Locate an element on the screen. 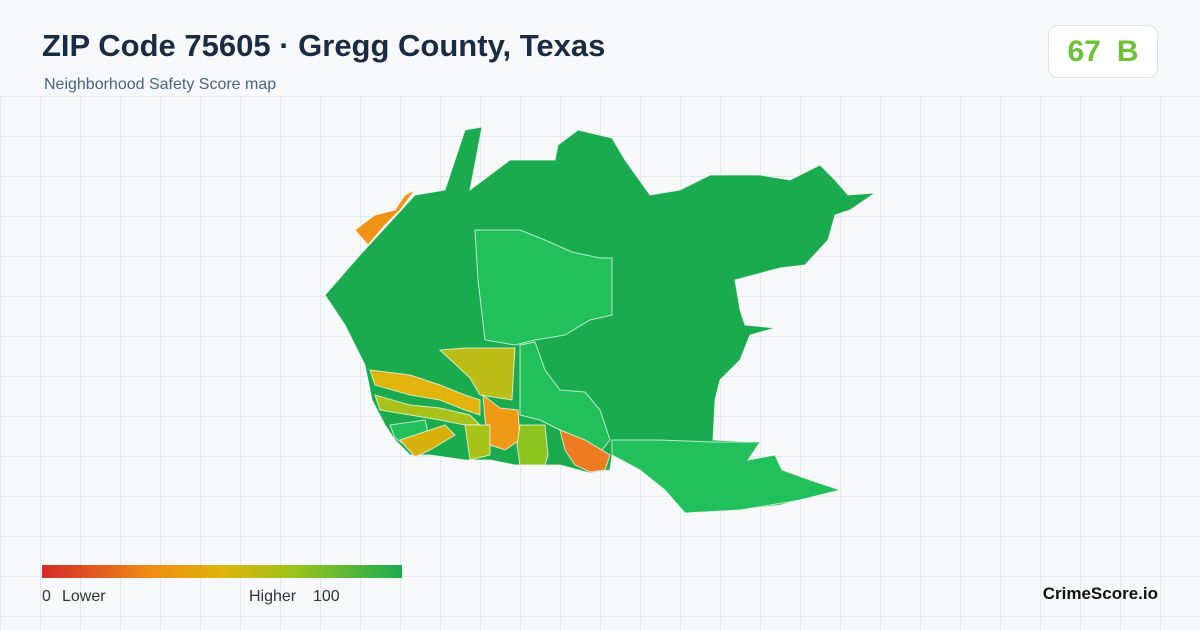 This screenshot has height=630, width=1200. subtitle: Neighborhood Safety Score map is located at coordinates (160, 84).